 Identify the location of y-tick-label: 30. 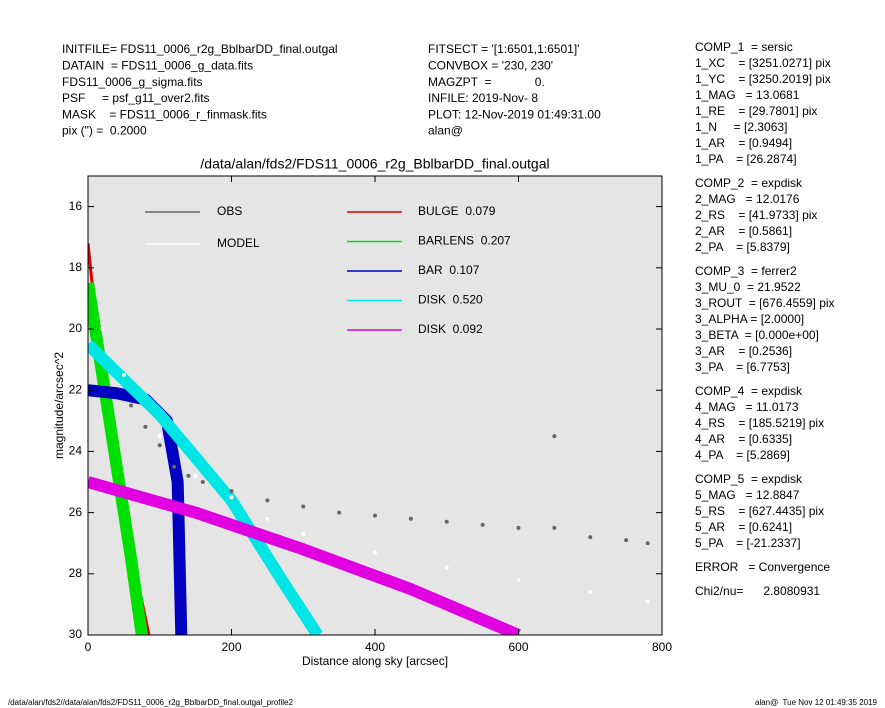
(76, 634).